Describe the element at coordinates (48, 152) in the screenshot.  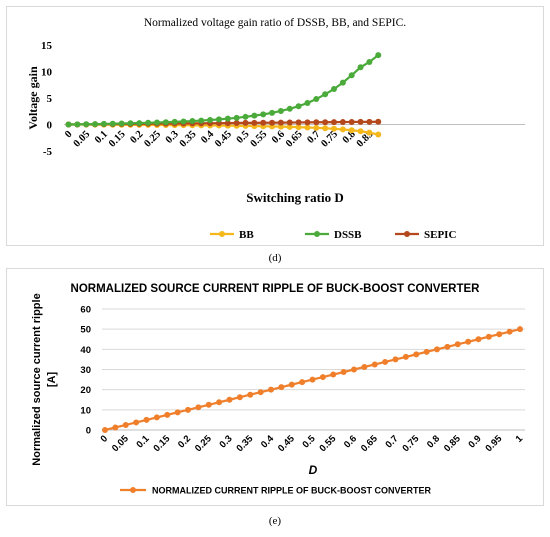
I see `chart-d-ytick-label: -5` at that location.